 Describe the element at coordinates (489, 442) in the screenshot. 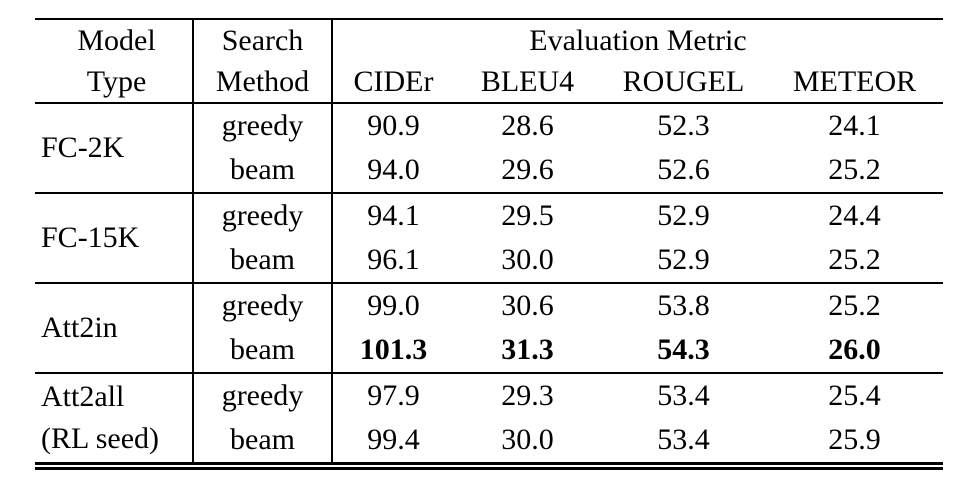

I see `table-row: beam 99.4 30.0 53.4 25.9` at that location.